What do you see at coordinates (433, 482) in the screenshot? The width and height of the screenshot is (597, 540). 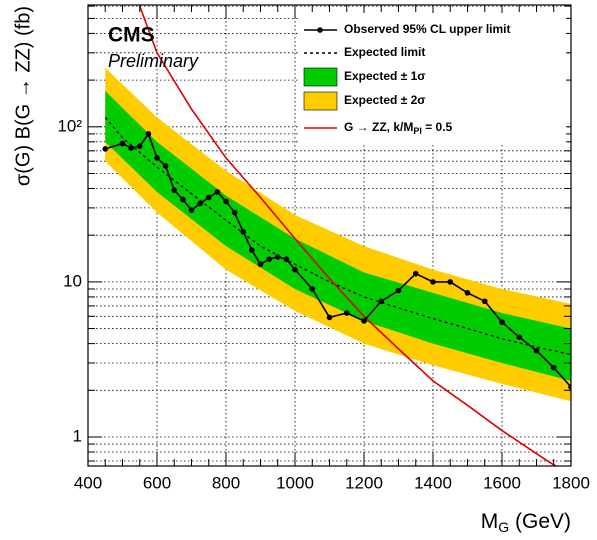 I see `x-tick-label: 1400` at bounding box center [433, 482].